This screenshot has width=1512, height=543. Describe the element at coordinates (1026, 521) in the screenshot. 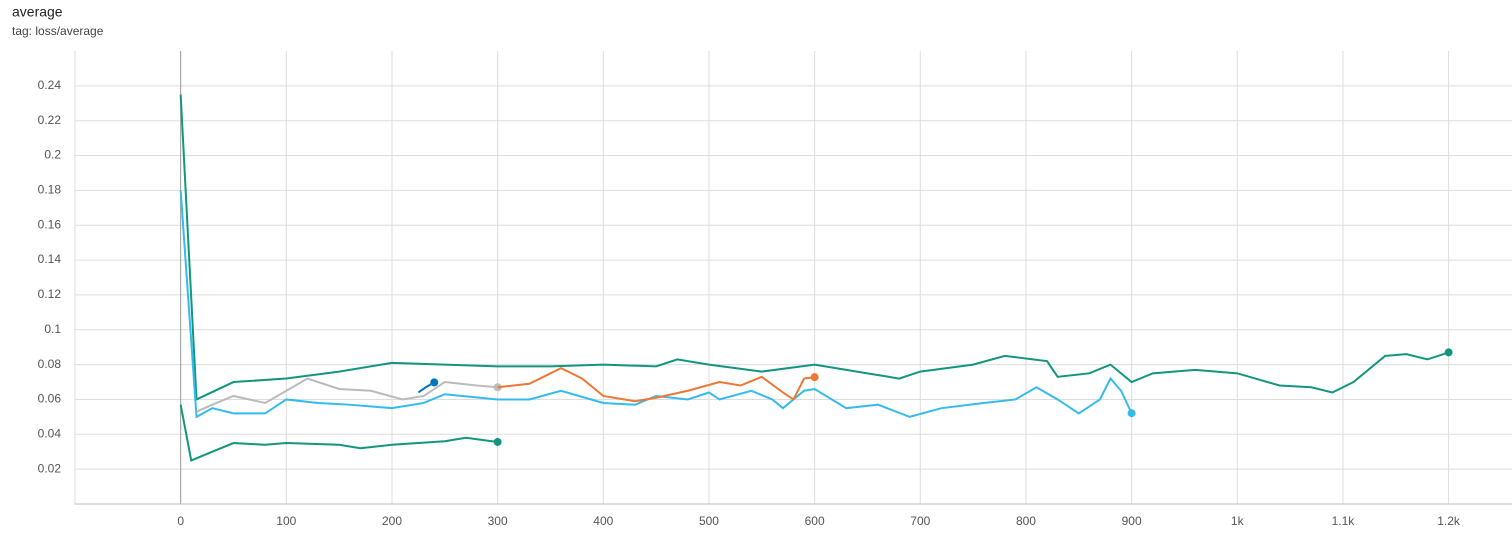

I see `x-tick-label: 800` at that location.